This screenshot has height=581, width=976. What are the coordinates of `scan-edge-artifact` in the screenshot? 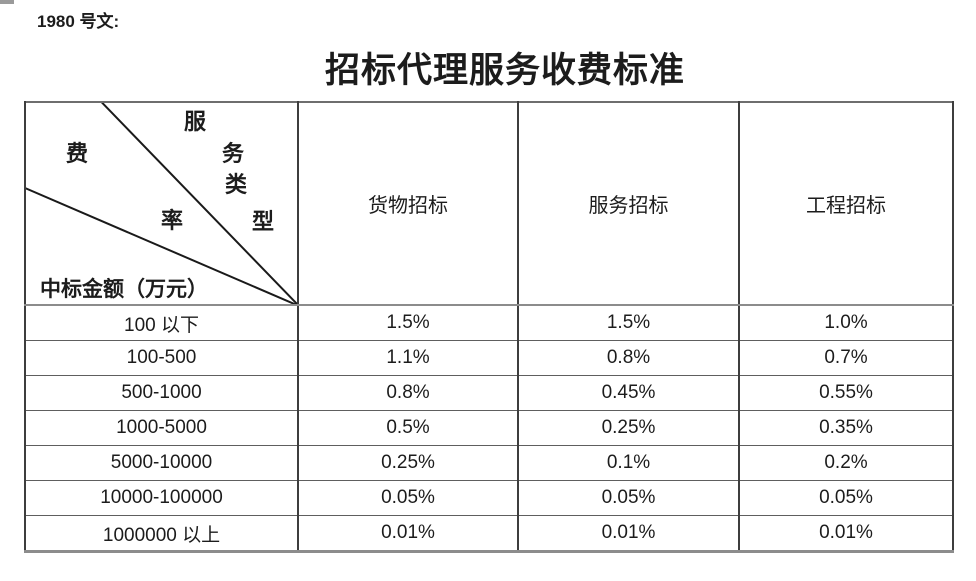 It's located at (7, 2).